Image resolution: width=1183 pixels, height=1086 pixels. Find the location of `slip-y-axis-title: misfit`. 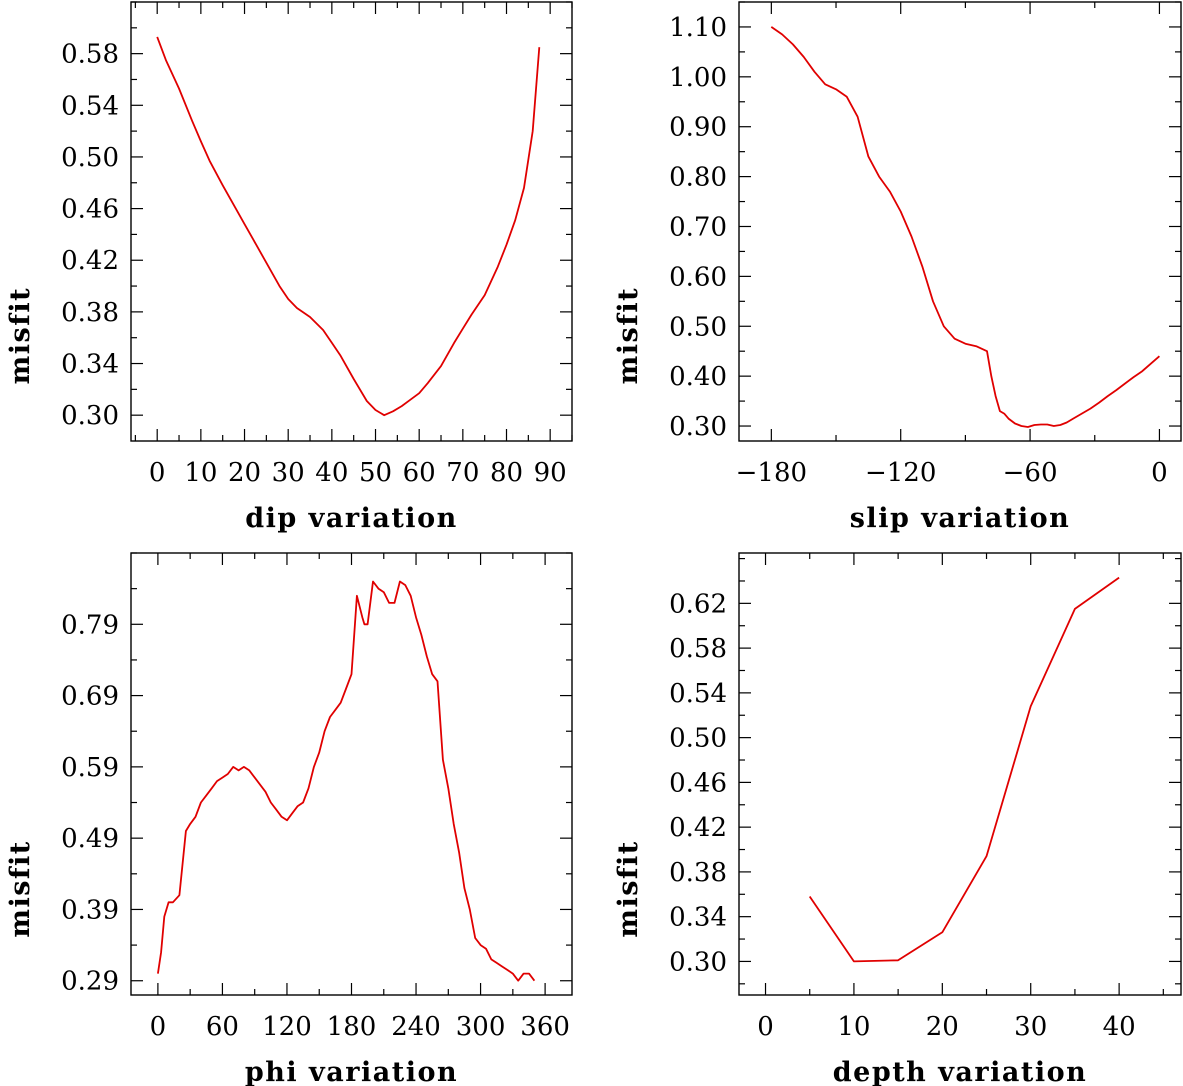

slip-y-axis-title: misfit is located at coordinates (628, 335).